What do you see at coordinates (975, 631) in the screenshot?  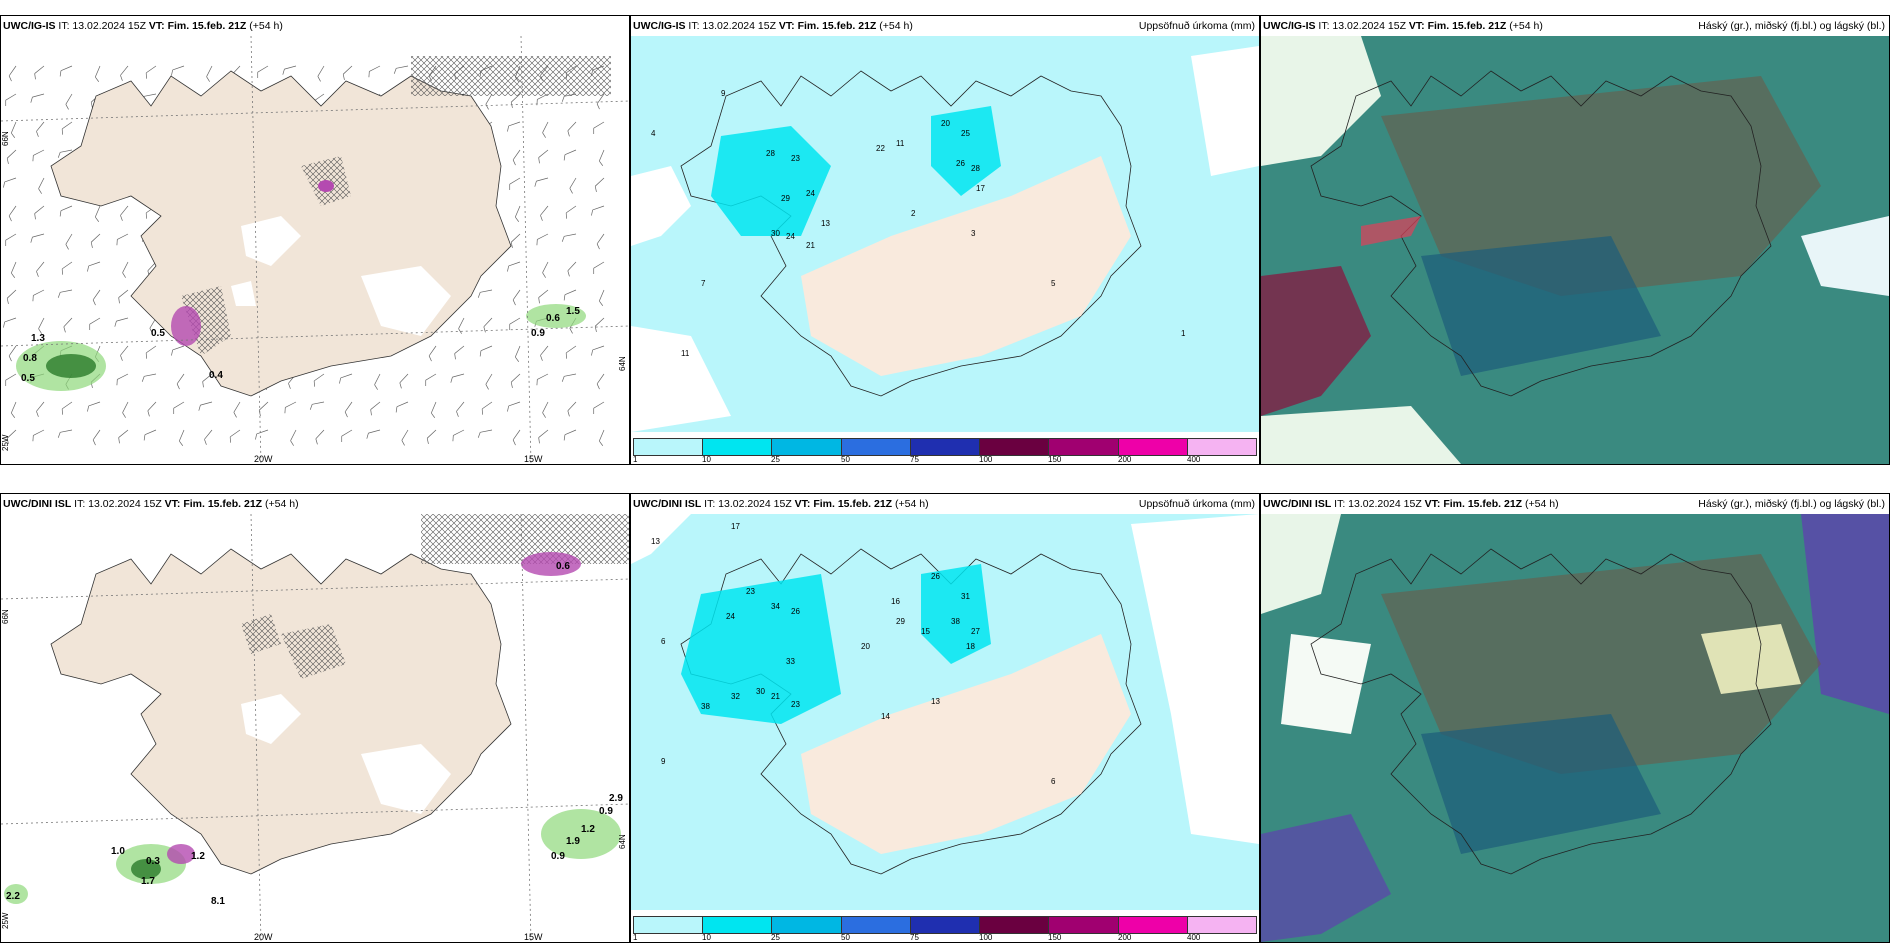 I see `value-label: 27` at bounding box center [975, 631].